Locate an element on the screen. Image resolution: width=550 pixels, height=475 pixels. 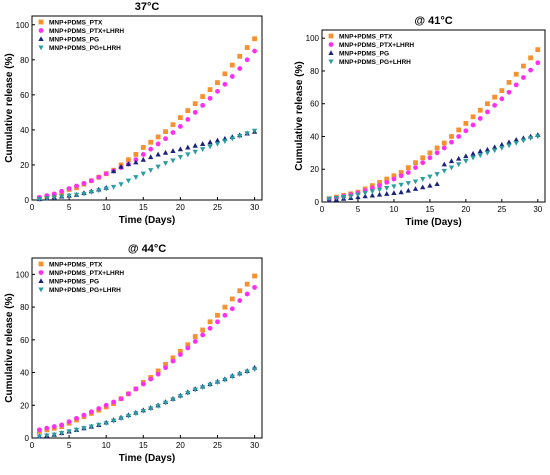
legend-label: MNP+PDMS_PG+LHRH is located at coordinates (85, 48).